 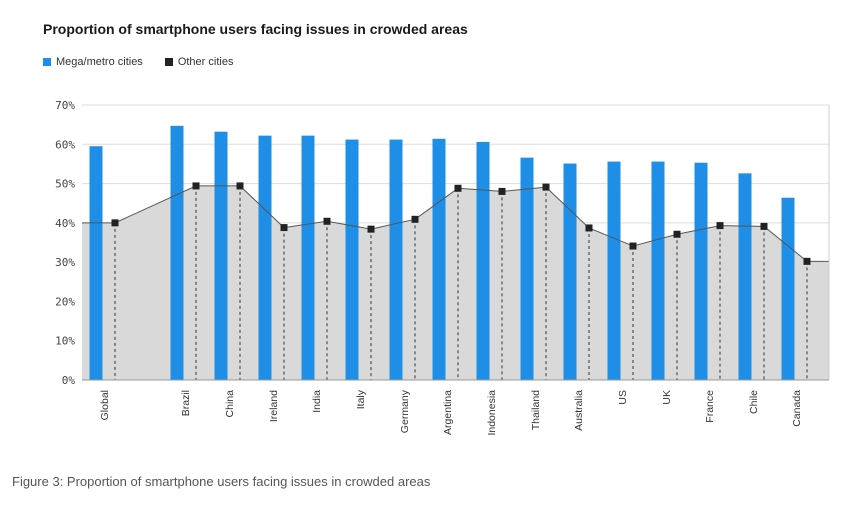 I want to click on legend-swatch-other, so click(x=168, y=62).